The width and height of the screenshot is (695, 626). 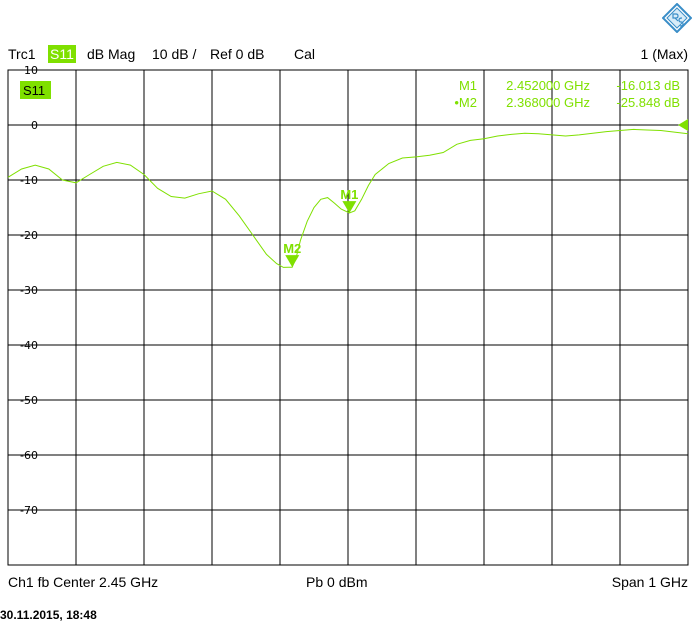 What do you see at coordinates (649, 582) in the screenshot?
I see `channel-span: Span 1 GHz` at bounding box center [649, 582].